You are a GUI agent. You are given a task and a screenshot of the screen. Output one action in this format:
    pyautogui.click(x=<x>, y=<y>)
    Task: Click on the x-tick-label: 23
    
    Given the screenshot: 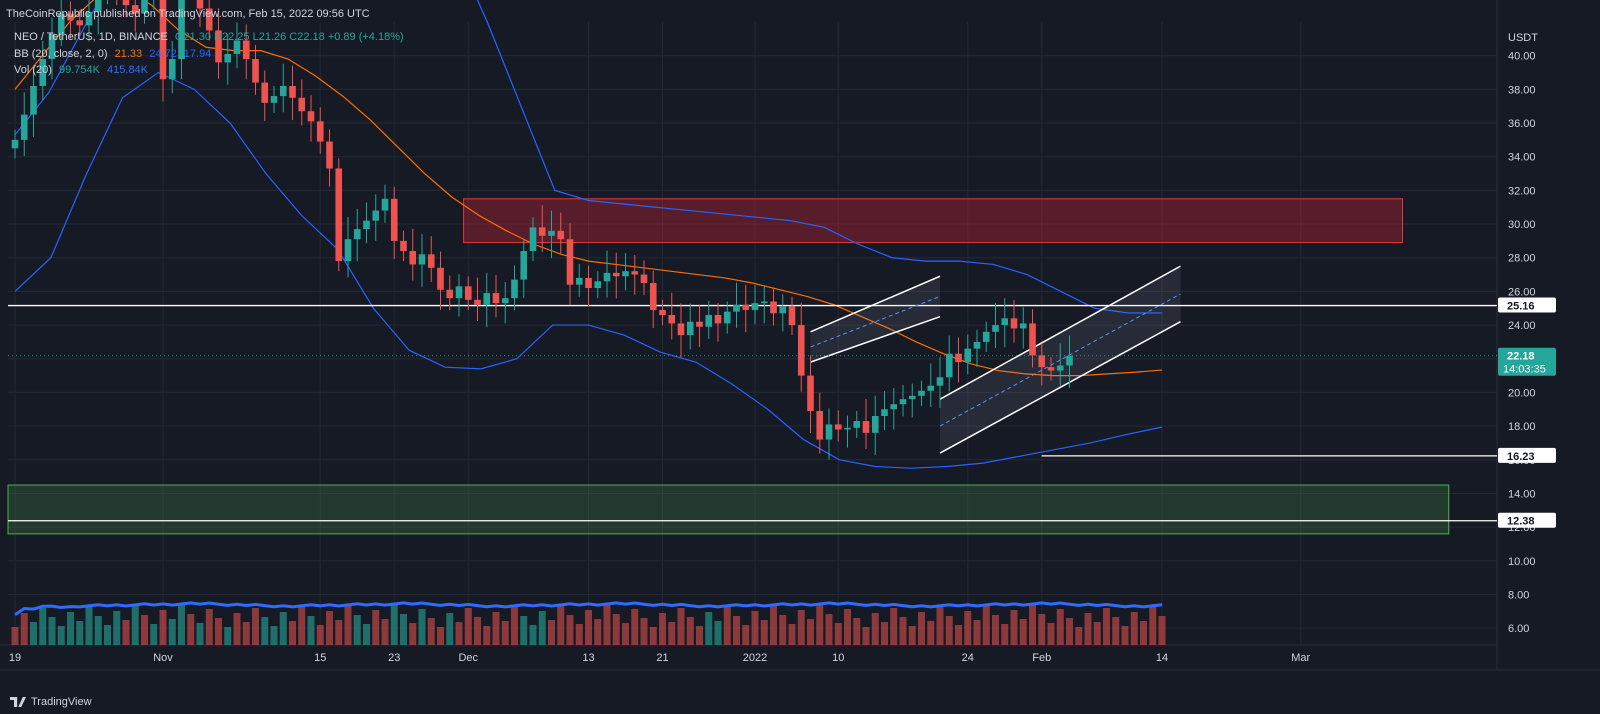 What is the action you would take?
    pyautogui.click(x=394, y=658)
    